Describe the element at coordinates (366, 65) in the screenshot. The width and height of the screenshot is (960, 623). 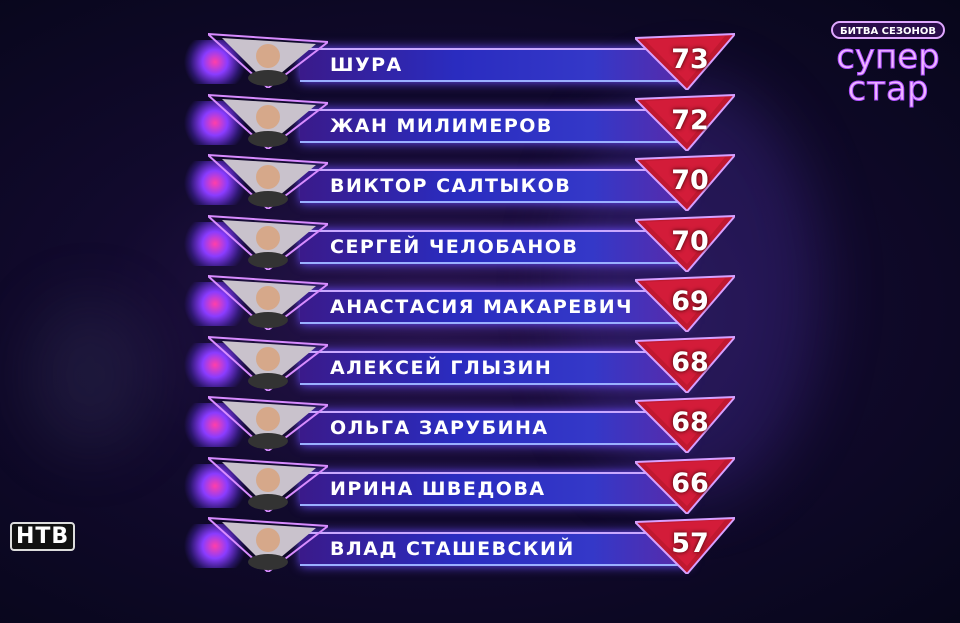
I see `contestant-name: ШУРА` at that location.